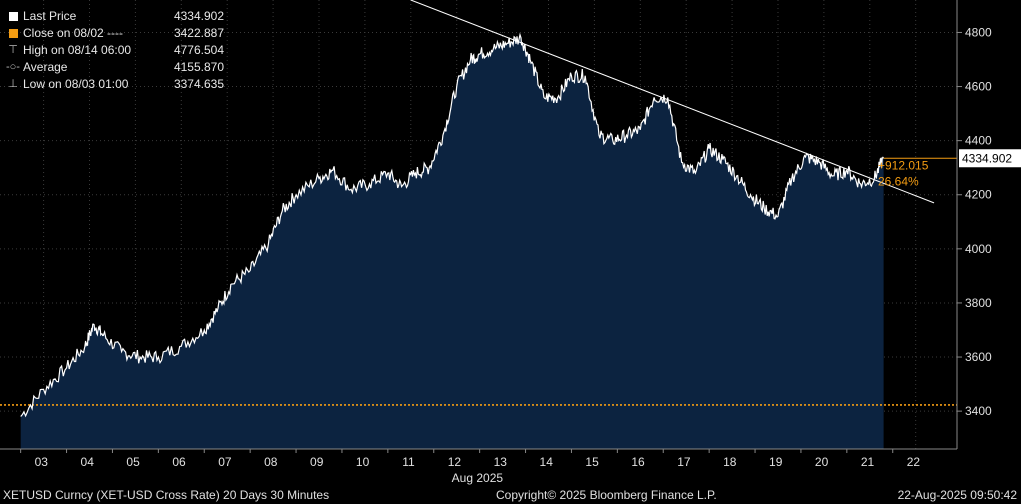  What do you see at coordinates (978, 249) in the screenshot?
I see `y-tick-label: 4000` at bounding box center [978, 249].